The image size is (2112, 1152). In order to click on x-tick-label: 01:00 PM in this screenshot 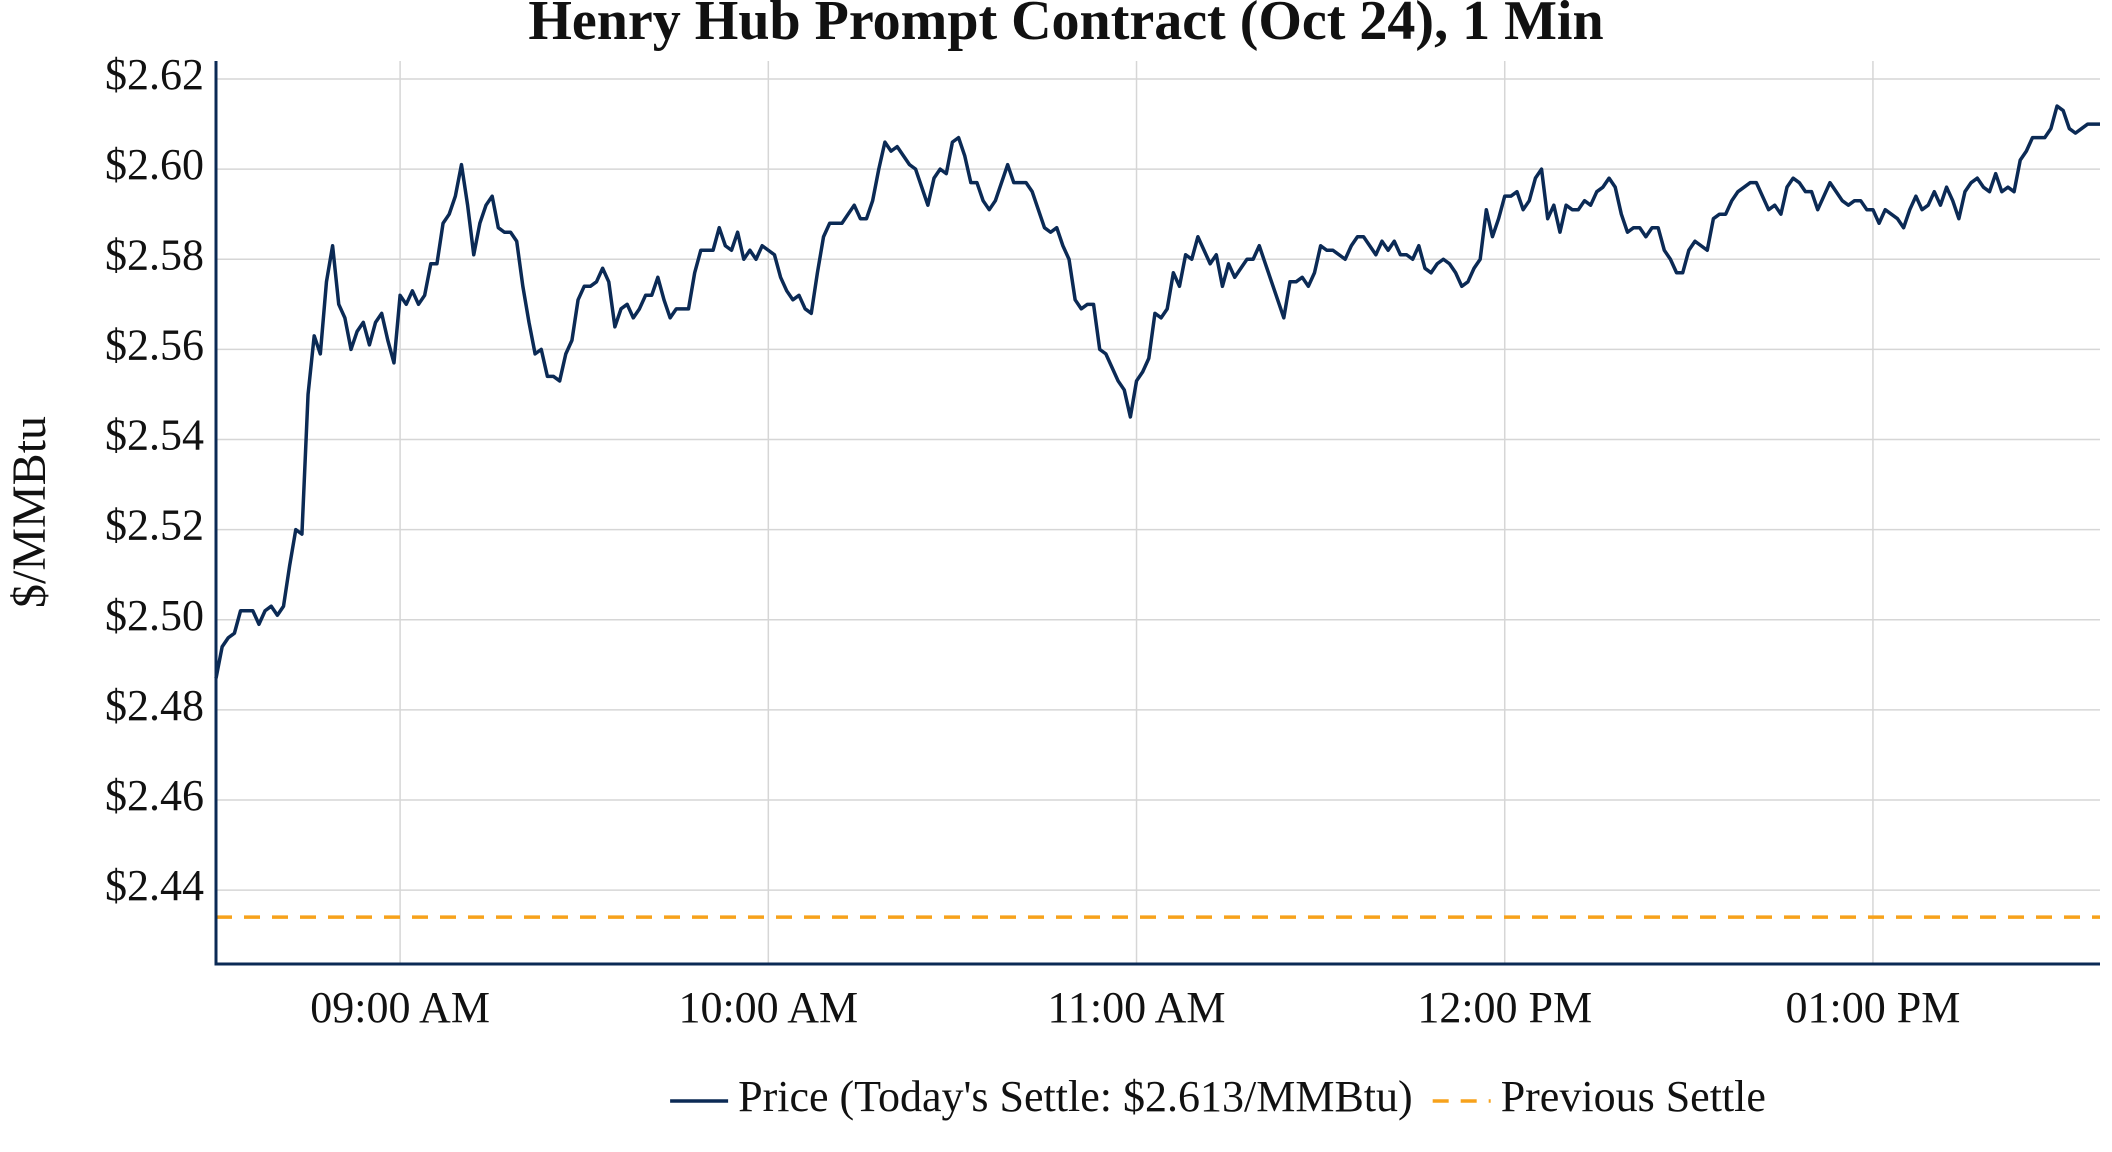, I will do `click(1873, 1007)`.